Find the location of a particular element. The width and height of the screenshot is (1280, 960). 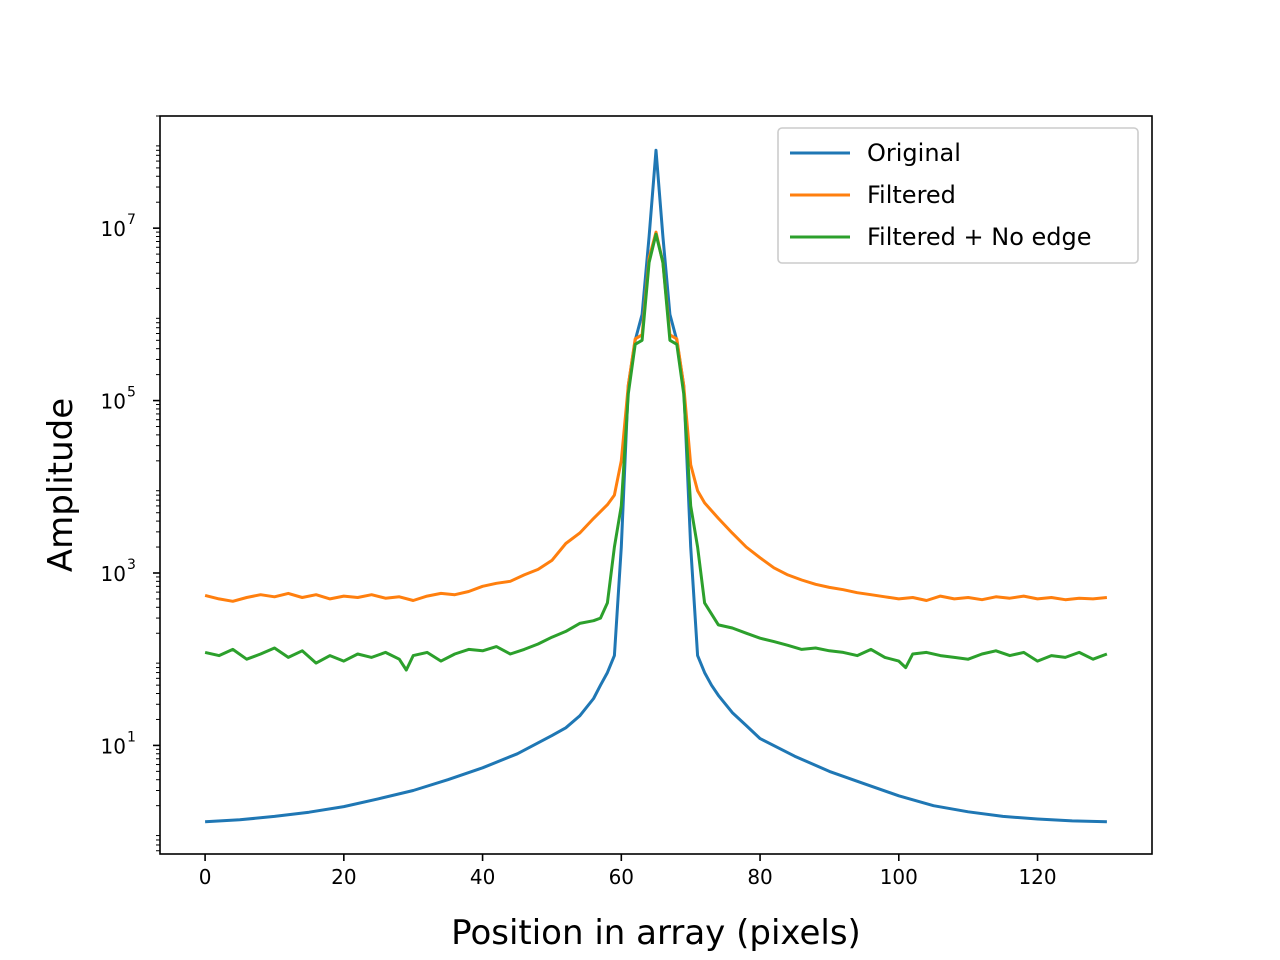

x-tick-label: 60 is located at coordinates (621, 877).